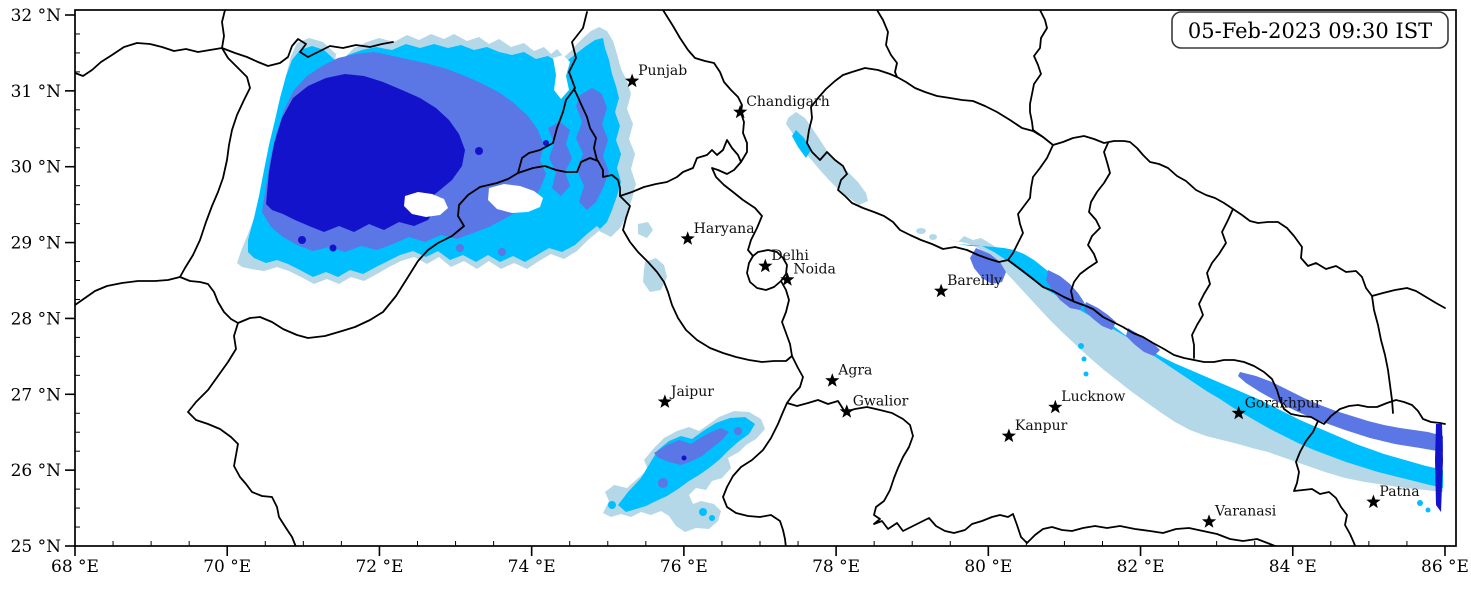 The width and height of the screenshot is (1471, 591). I want to click on city-label: Varanasi, so click(1245, 512).